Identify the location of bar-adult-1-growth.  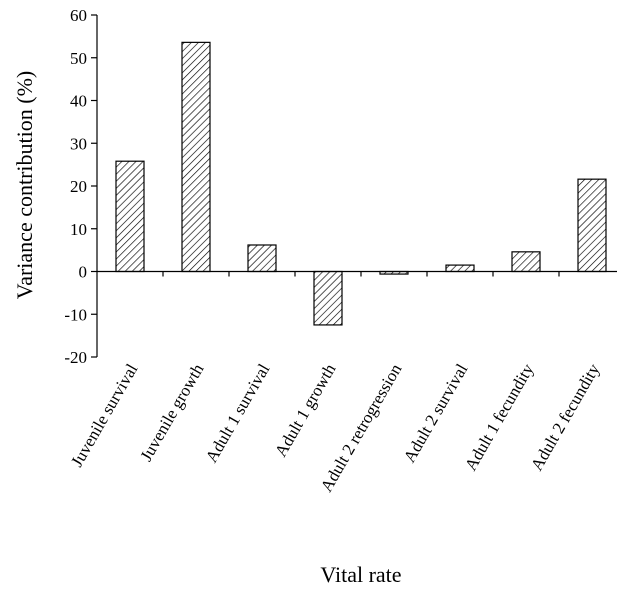
(328, 298).